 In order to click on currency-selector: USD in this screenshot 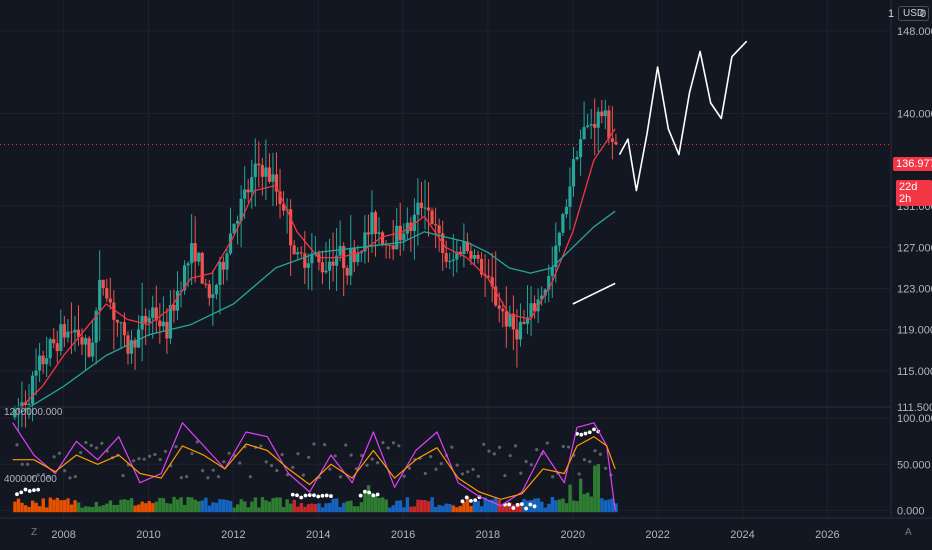, I will do `click(914, 13)`.